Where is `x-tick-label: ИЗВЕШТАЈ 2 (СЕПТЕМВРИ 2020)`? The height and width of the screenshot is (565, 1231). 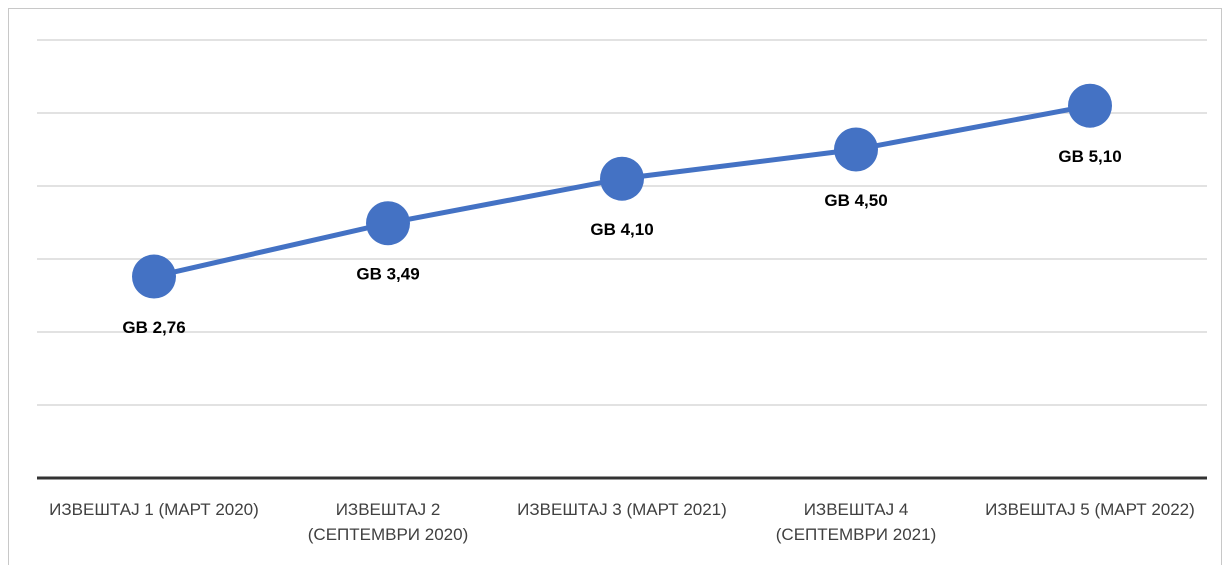 x-tick-label: ИЗВЕШТАЈ 2 (СЕПТЕМВРИ 2020) is located at coordinates (388, 522).